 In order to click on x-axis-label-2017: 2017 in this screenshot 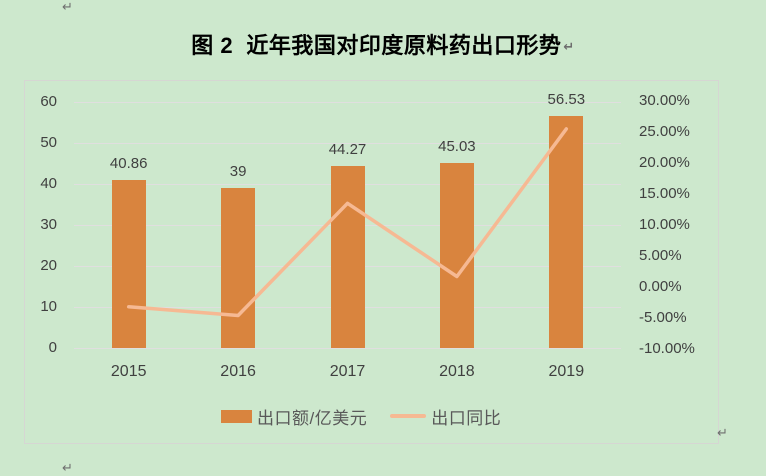, I will do `click(347, 371)`.